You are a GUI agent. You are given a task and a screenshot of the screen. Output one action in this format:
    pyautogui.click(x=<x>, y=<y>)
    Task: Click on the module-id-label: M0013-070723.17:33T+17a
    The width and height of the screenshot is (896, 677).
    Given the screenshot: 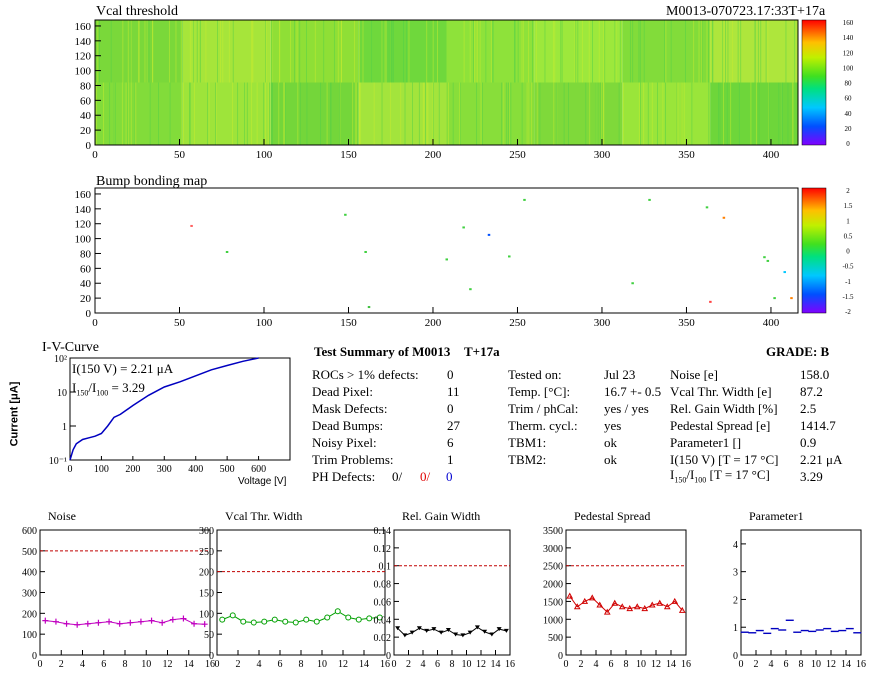 What is the action you would take?
    pyautogui.click(x=745, y=12)
    